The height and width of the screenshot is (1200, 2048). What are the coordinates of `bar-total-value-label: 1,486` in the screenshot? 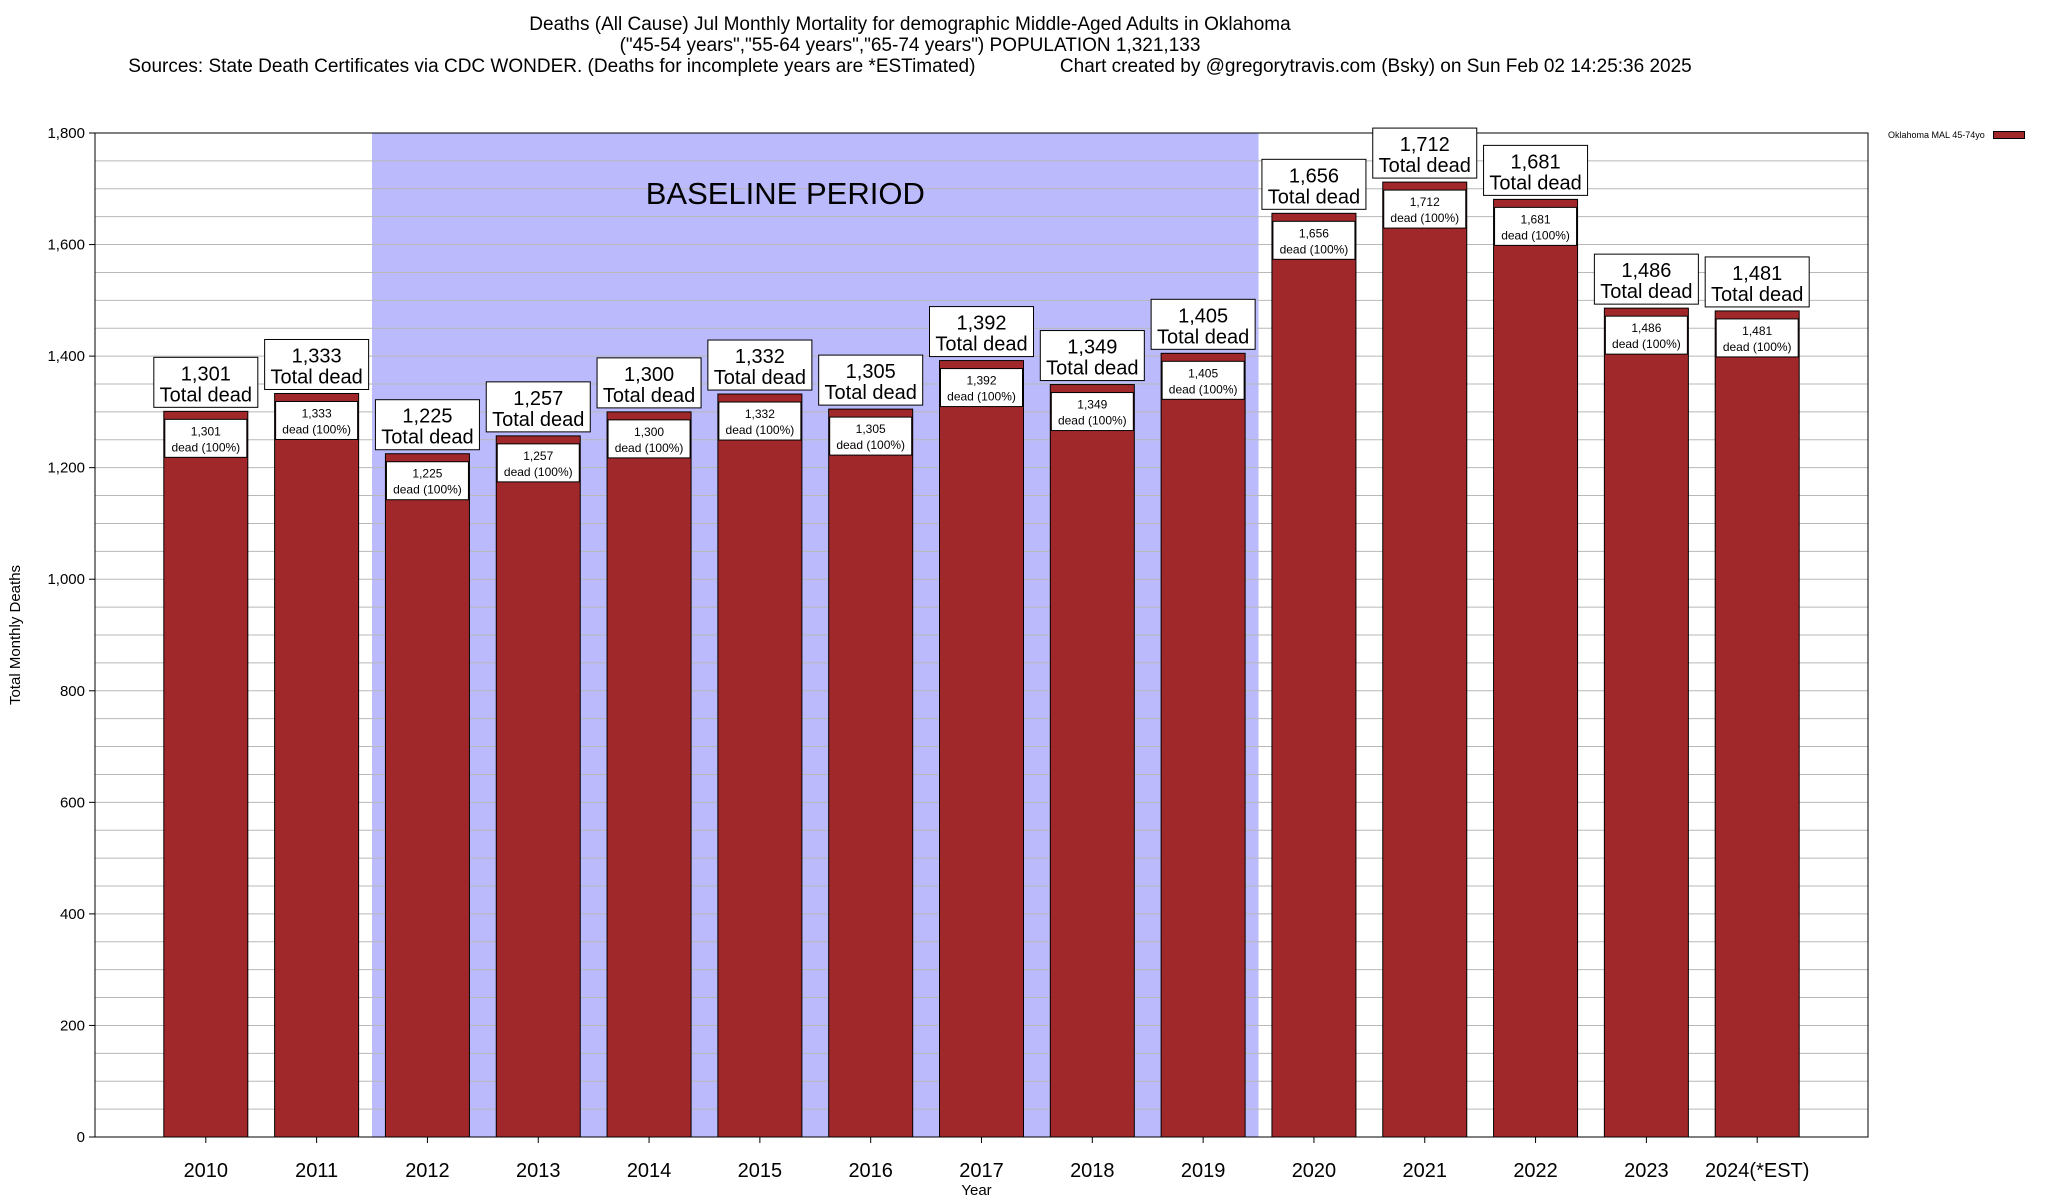 It's located at (1646, 271).